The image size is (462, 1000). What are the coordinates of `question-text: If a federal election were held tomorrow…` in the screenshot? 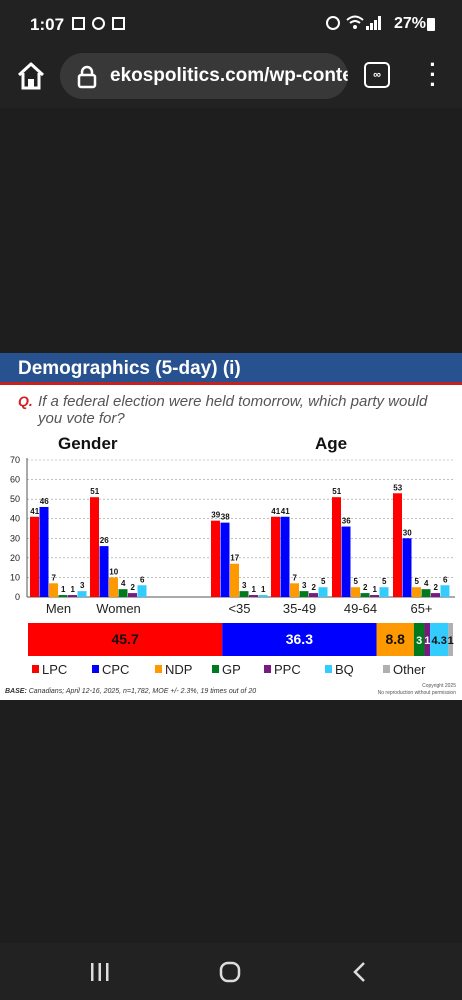 It's located at (233, 410).